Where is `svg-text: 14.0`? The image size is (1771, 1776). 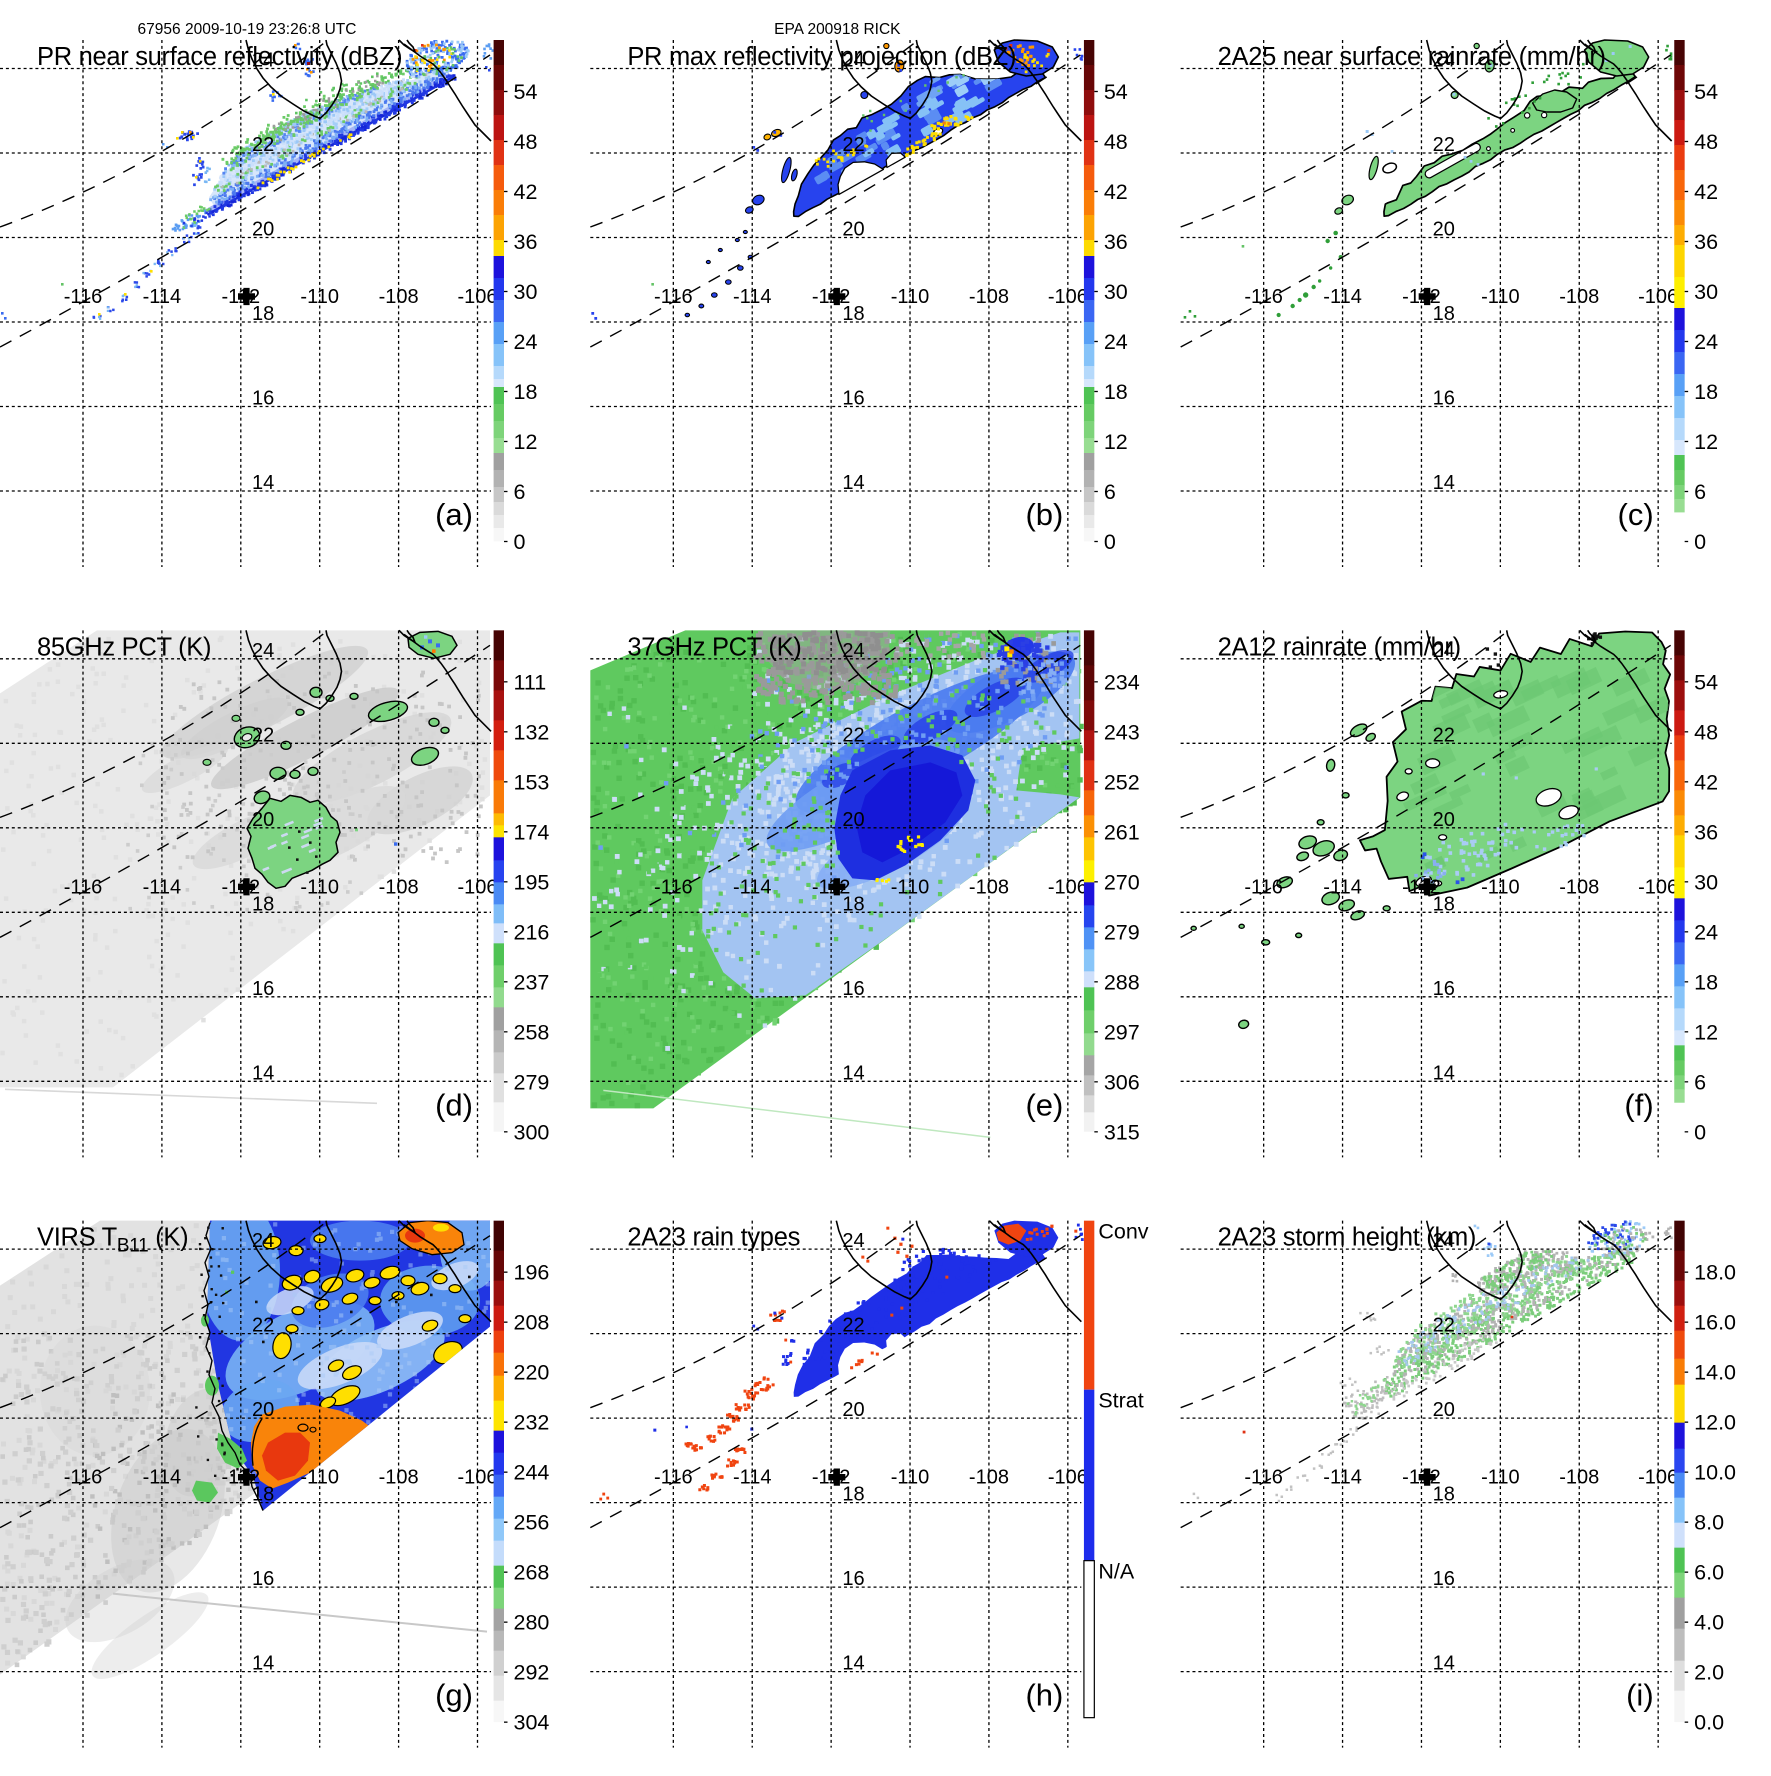
svg-text: 14.0 is located at coordinates (1715, 1373).